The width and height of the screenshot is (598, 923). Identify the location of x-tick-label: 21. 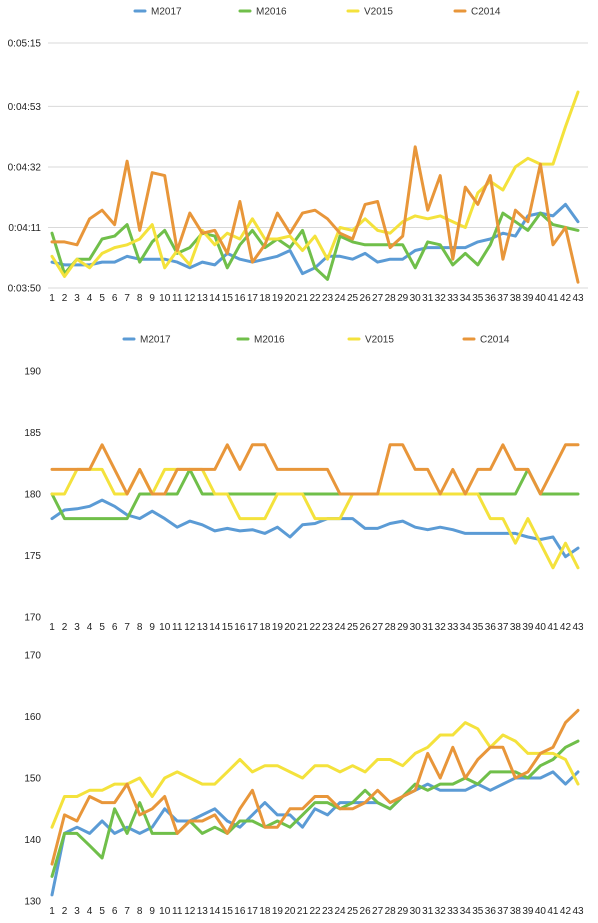
(303, 298).